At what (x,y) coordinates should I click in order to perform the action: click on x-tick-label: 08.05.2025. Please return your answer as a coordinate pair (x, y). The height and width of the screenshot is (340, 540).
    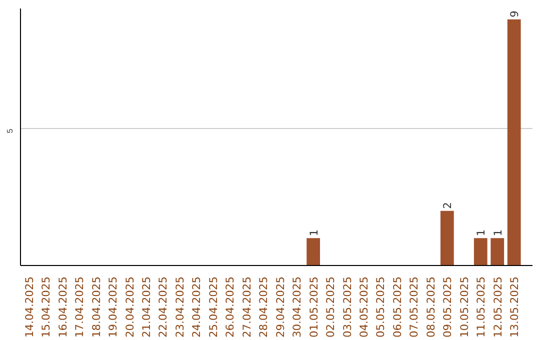
    Looking at the image, I should click on (431, 307).